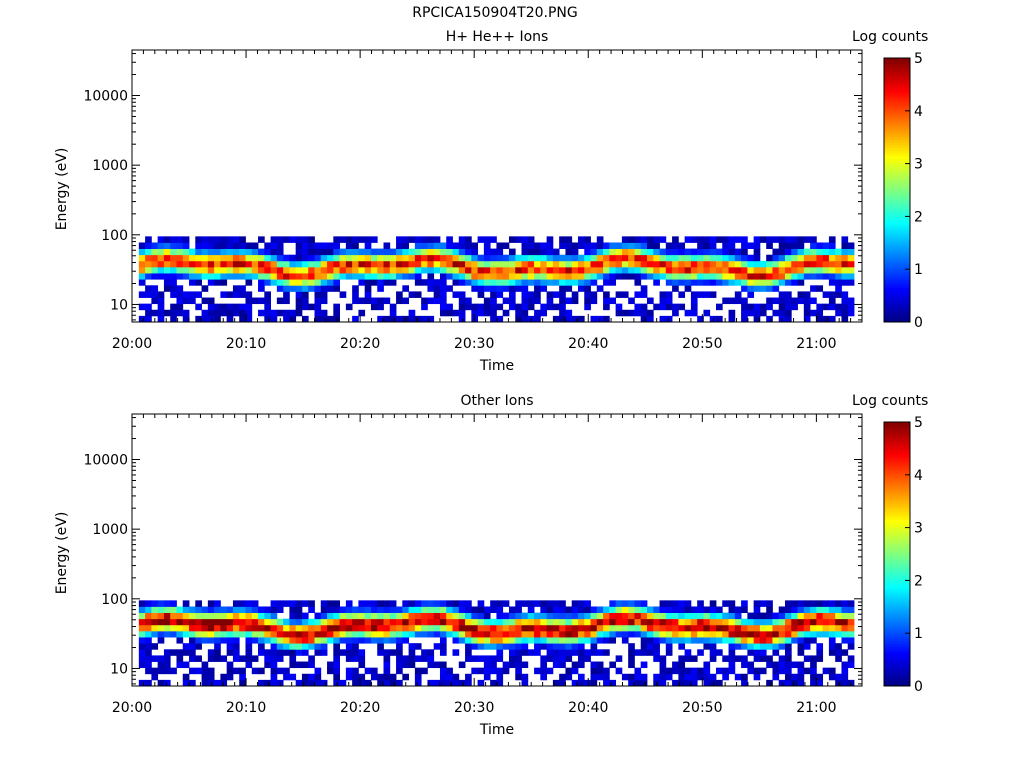  I want to click on colorbar-tick-label: 4, so click(918, 112).